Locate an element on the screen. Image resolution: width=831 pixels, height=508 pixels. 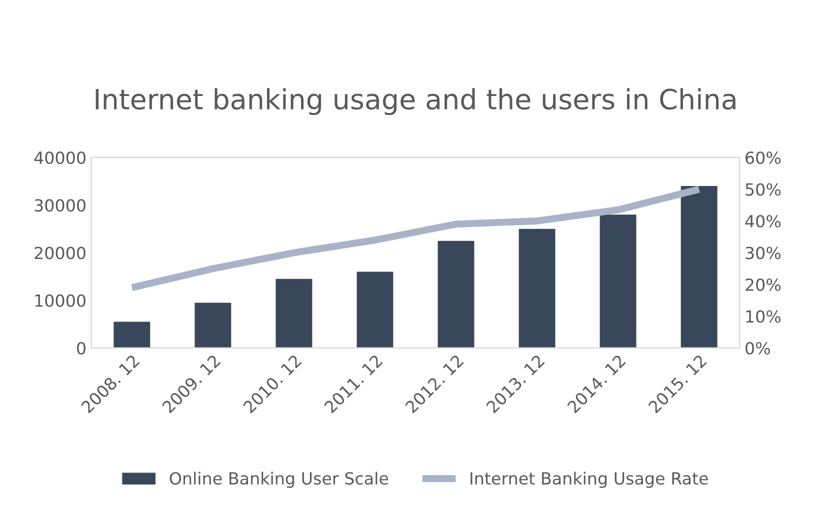
y-tick-label: 0 is located at coordinates (81, 348).